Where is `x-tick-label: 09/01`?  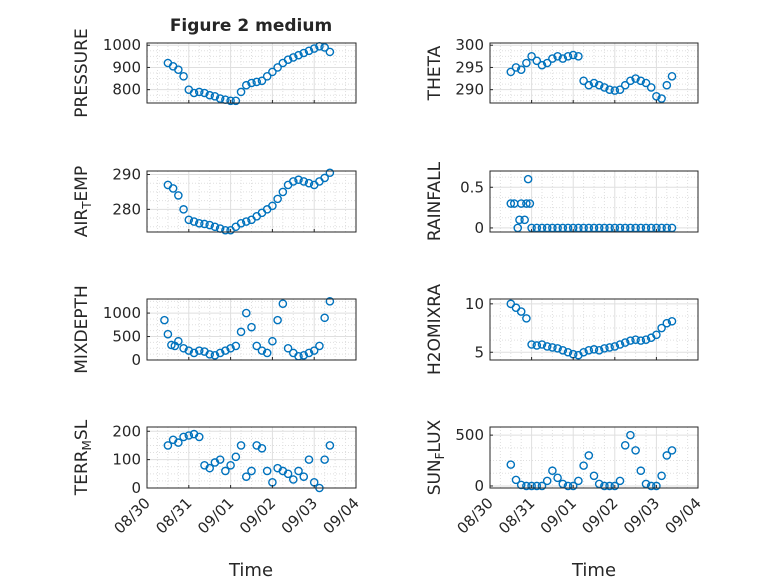
x-tick-label: 09/01 is located at coordinates (215, 515).